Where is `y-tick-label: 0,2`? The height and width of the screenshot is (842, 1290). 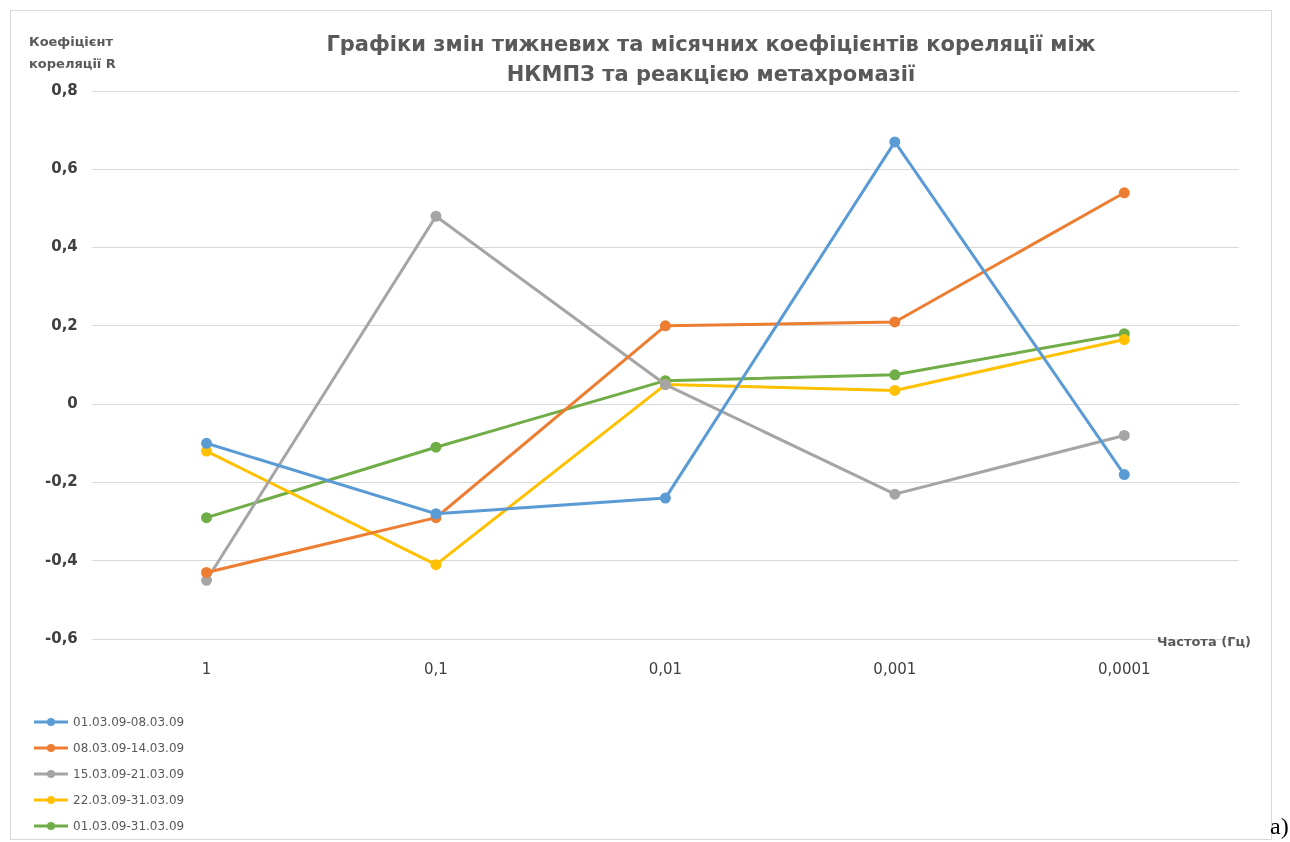
y-tick-label: 0,2 is located at coordinates (64, 324).